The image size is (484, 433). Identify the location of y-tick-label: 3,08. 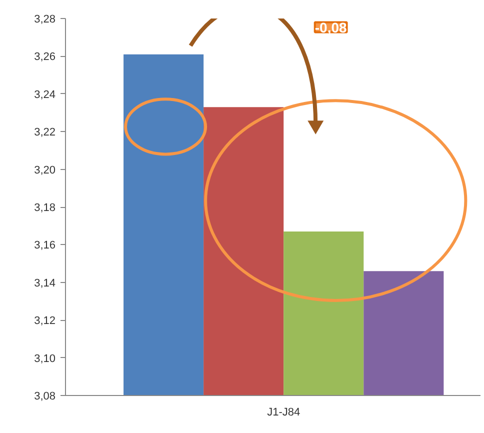
(45, 396).